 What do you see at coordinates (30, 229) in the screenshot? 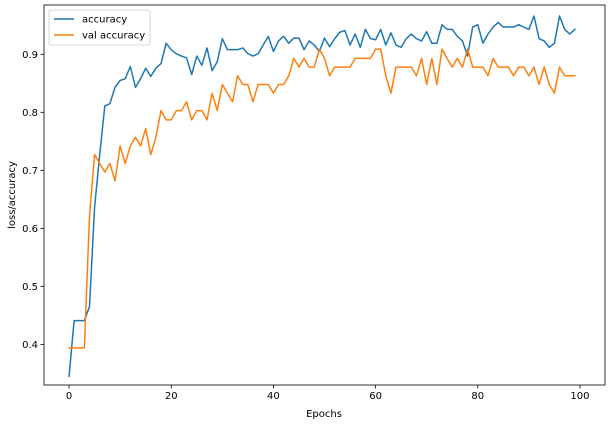
I see `y-tick-label: 0.6` at bounding box center [30, 229].